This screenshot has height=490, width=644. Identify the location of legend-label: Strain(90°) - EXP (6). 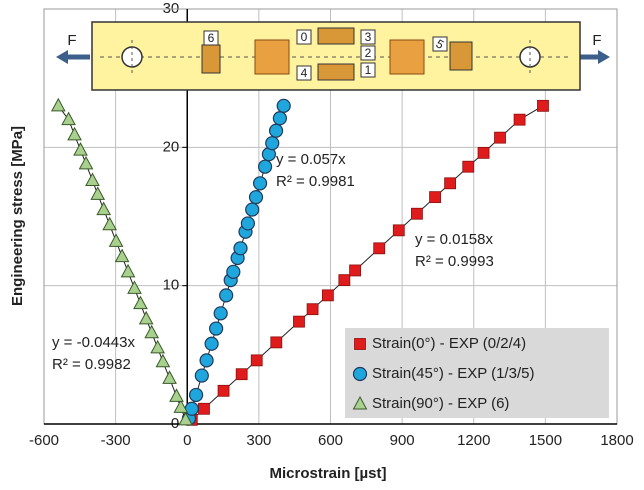
(440, 403).